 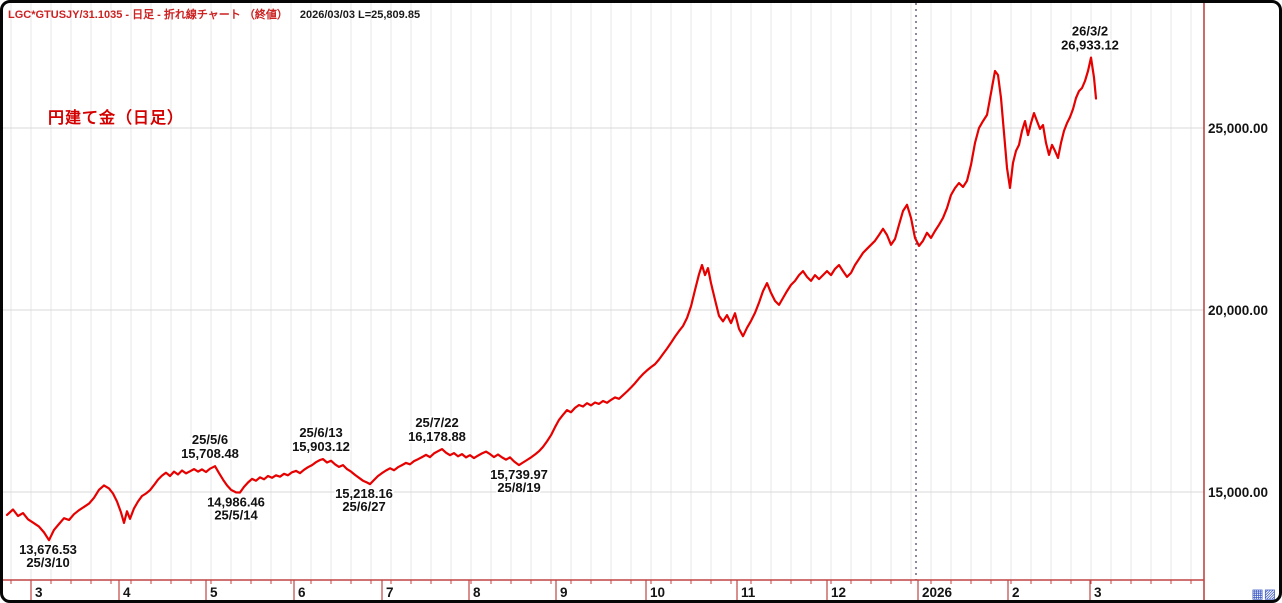 I want to click on annotation-text: 15,739.97, so click(x=519, y=474).